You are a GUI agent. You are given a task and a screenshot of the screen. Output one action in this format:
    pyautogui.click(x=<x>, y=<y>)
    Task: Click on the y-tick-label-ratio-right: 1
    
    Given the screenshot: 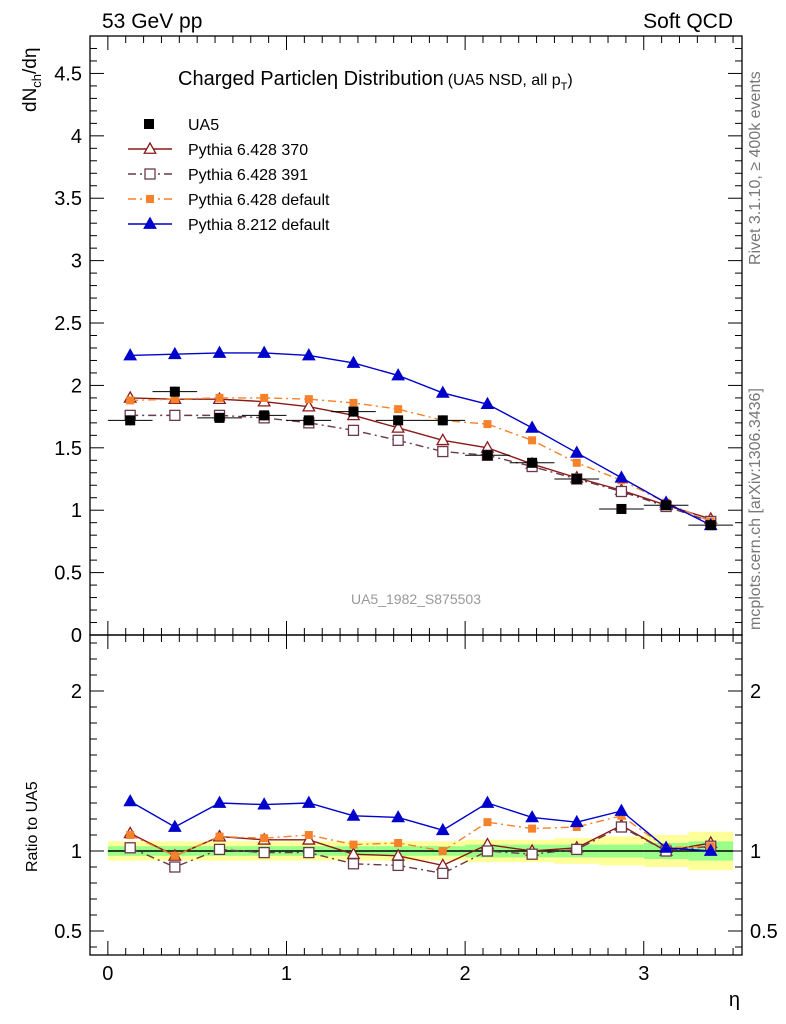 What is the action you would take?
    pyautogui.click(x=755, y=852)
    